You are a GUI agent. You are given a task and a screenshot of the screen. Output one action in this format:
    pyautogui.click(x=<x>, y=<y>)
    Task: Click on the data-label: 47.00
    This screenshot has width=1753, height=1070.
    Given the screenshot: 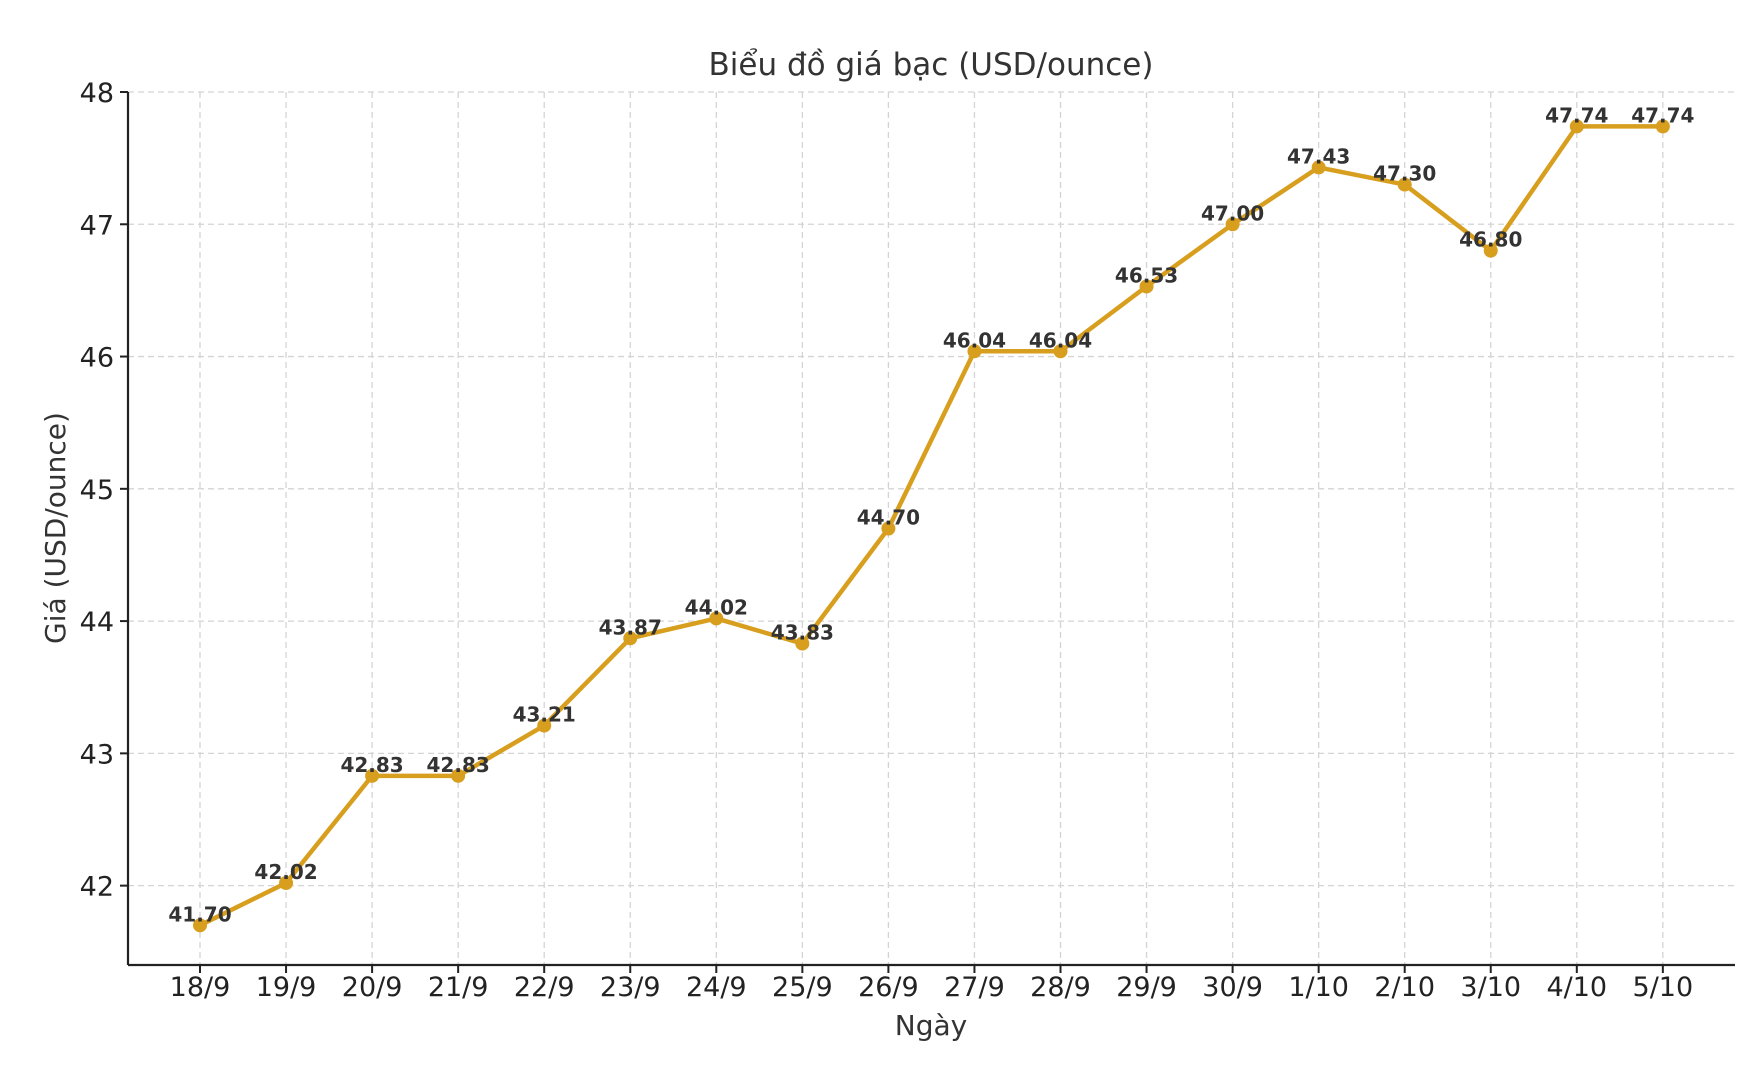 What is the action you would take?
    pyautogui.click(x=1232, y=213)
    